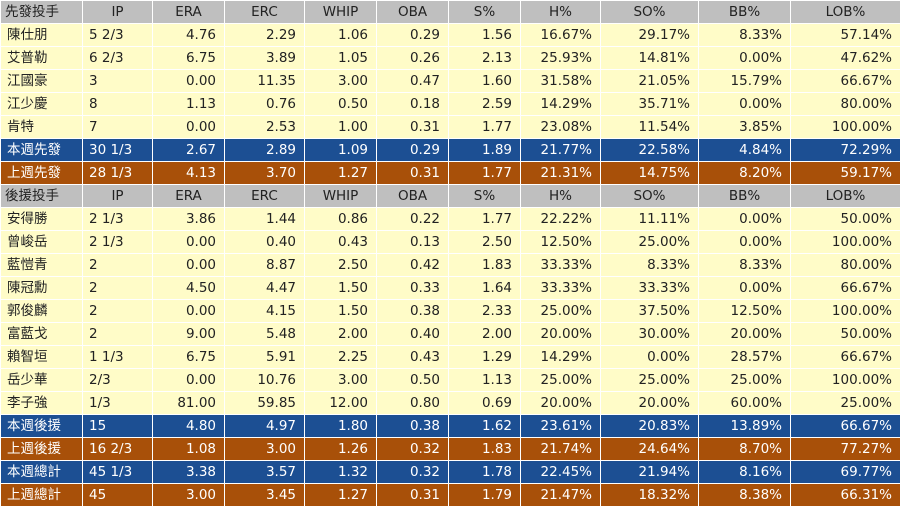 The height and width of the screenshot is (507, 900). Describe the element at coordinates (413, 449) in the screenshot. I see `stat-cell: 0.32` at that location.